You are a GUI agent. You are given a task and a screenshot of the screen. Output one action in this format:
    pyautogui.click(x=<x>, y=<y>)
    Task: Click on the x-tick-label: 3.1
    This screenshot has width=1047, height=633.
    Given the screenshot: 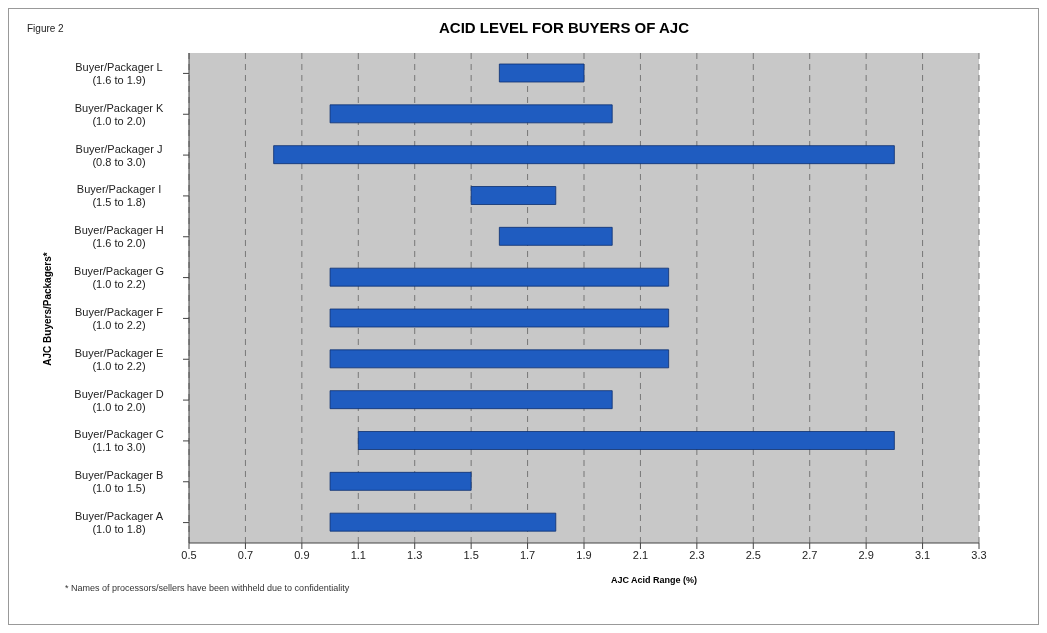 What is the action you would take?
    pyautogui.click(x=922, y=554)
    